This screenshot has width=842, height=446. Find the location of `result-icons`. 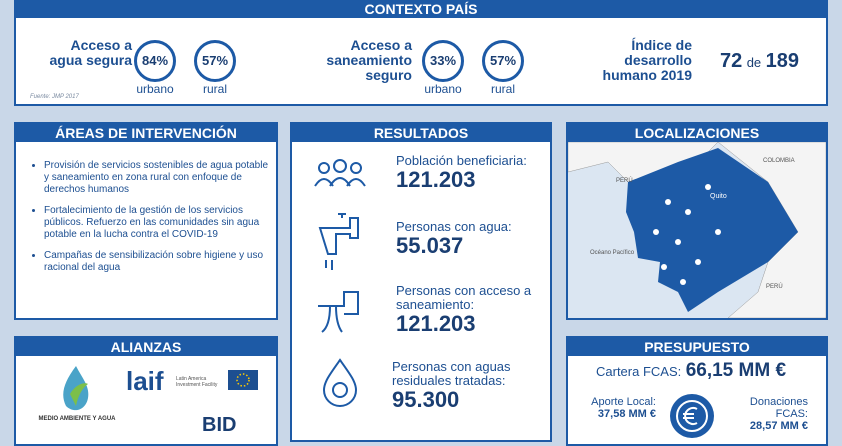

result-icons is located at coordinates (340, 283).